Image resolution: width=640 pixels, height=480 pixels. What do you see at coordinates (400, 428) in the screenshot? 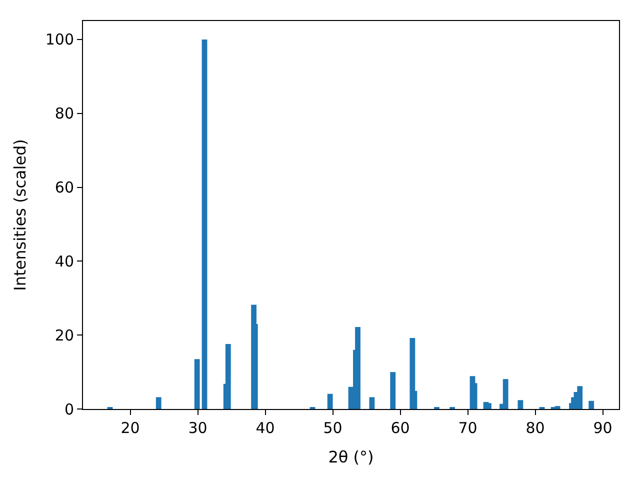
I see `x-tick-label: 60` at bounding box center [400, 428].